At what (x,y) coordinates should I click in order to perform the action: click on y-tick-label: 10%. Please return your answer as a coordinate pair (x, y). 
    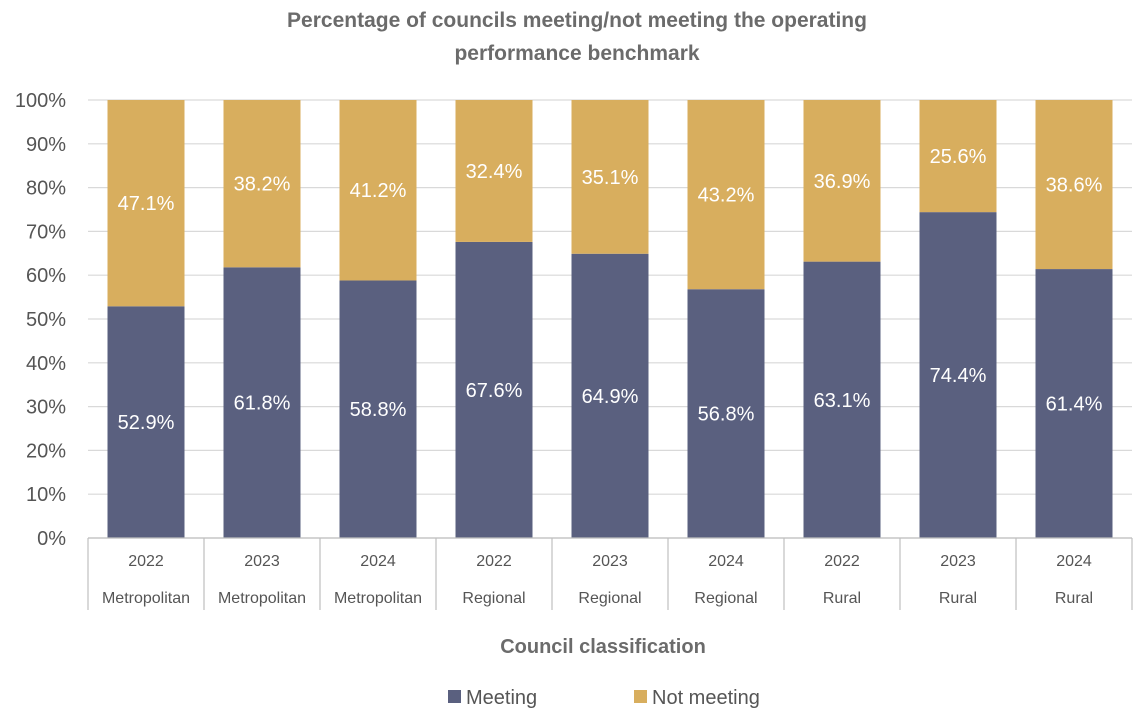
    Looking at the image, I should click on (46, 495).